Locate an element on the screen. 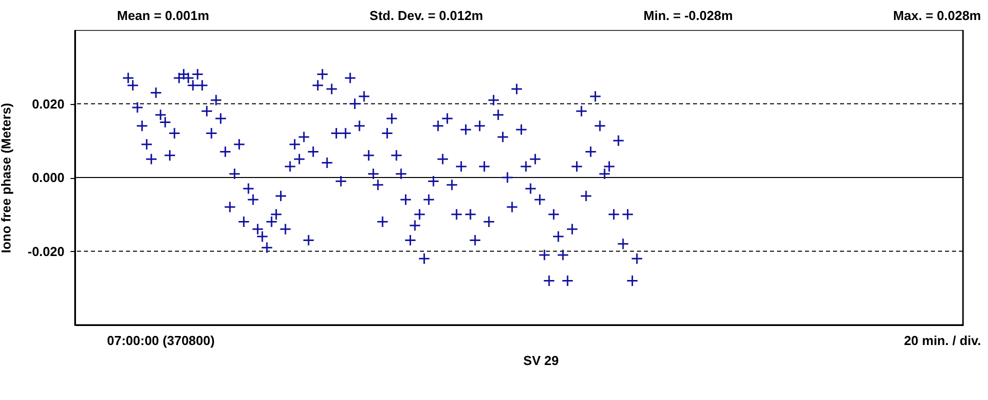 This screenshot has height=400, width=988. text: Std. Dev. = 0.012m is located at coordinates (427, 15).